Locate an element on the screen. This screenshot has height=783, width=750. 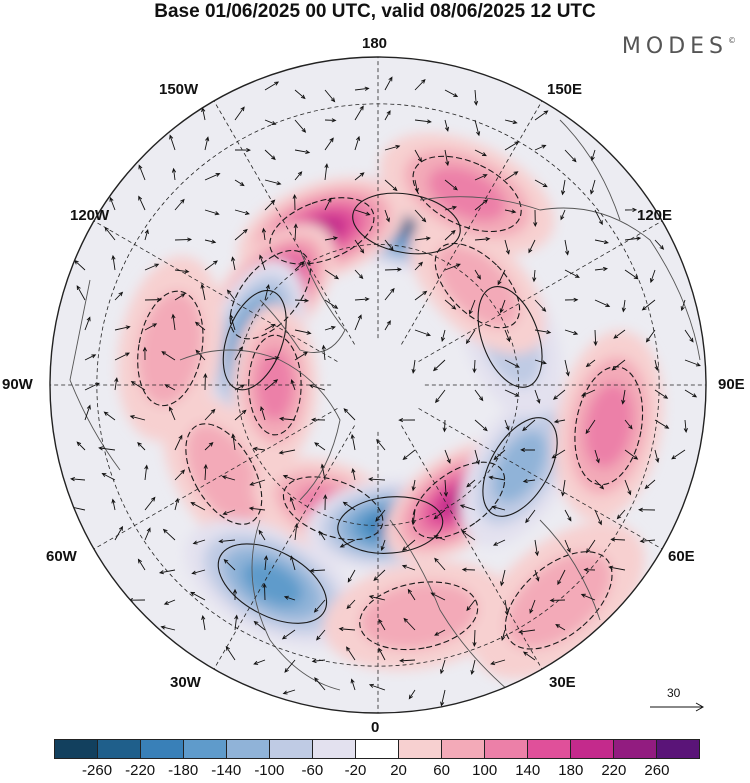
colorbar-tick-label: -60 is located at coordinates (312, 770).